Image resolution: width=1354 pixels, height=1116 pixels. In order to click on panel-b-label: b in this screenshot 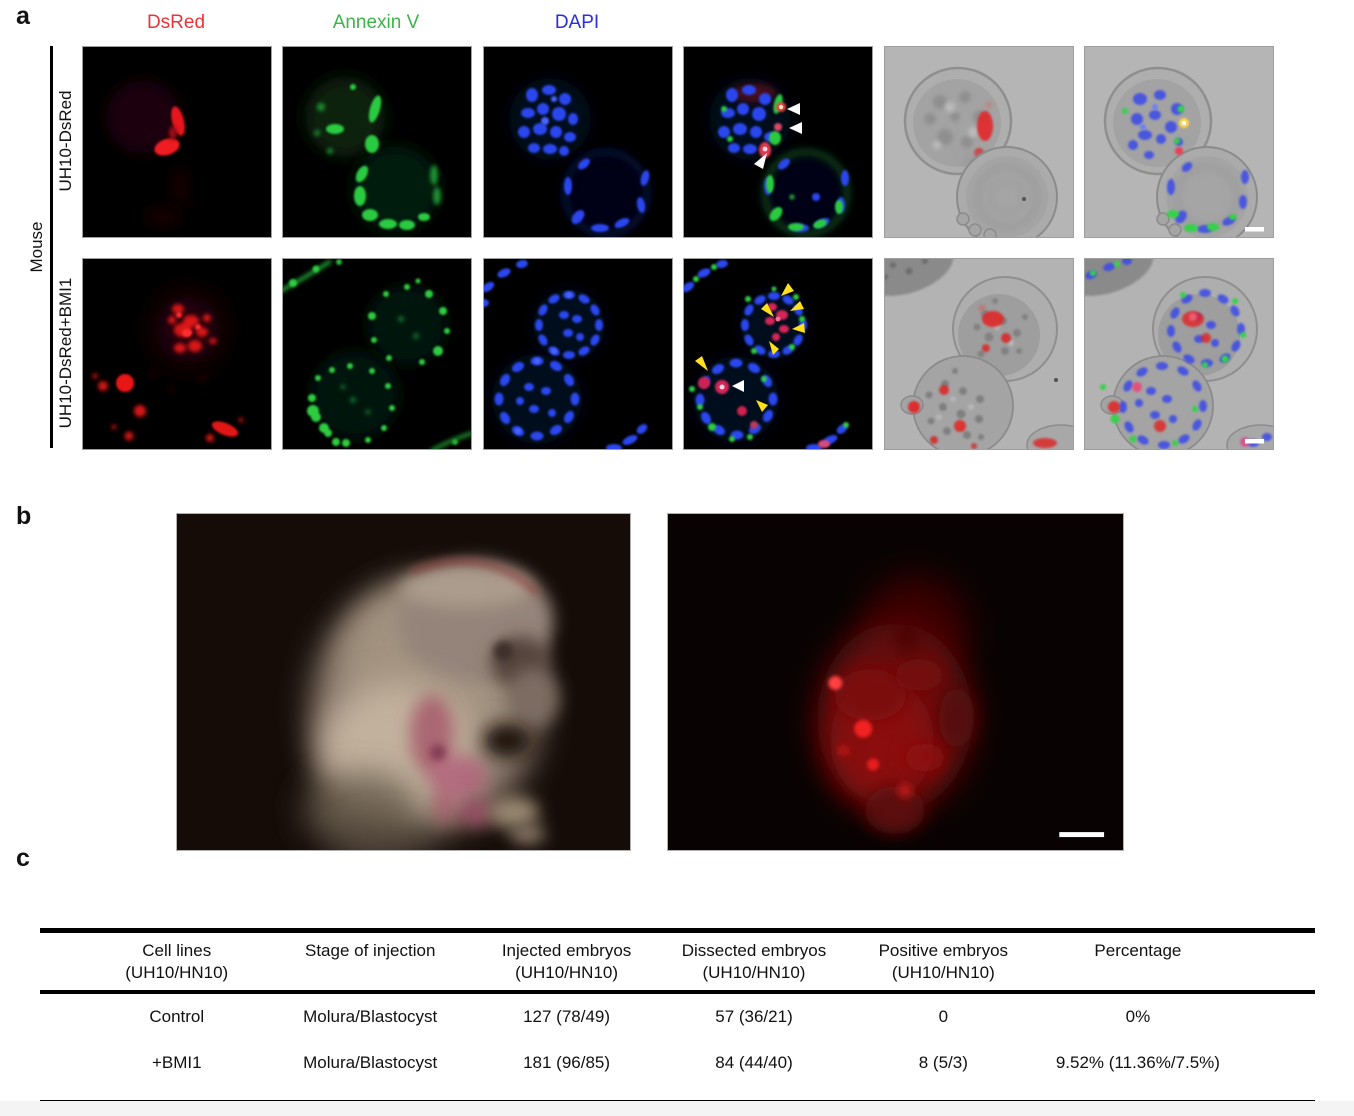, I will do `click(24, 516)`.